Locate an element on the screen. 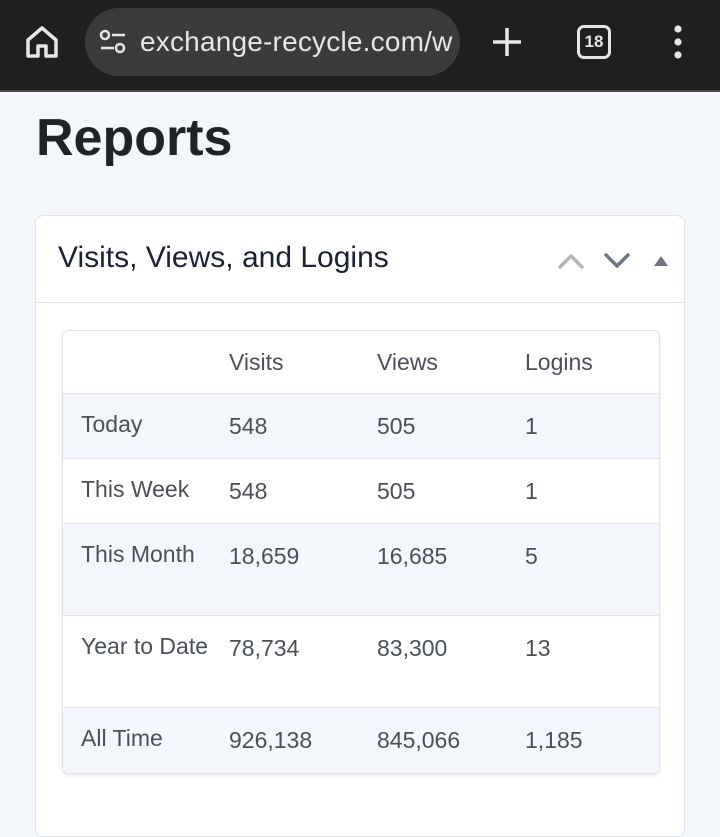 Image resolution: width=720 pixels, height=837 pixels. panel-header: Visits, Views, and Logins is located at coordinates (360, 259).